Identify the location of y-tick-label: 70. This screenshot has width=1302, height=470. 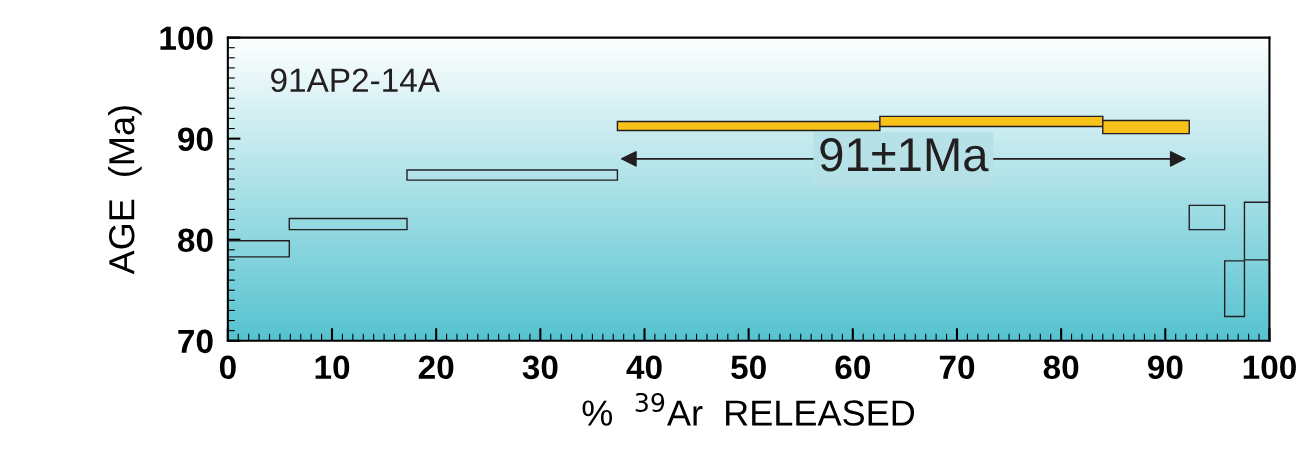
(195, 341).